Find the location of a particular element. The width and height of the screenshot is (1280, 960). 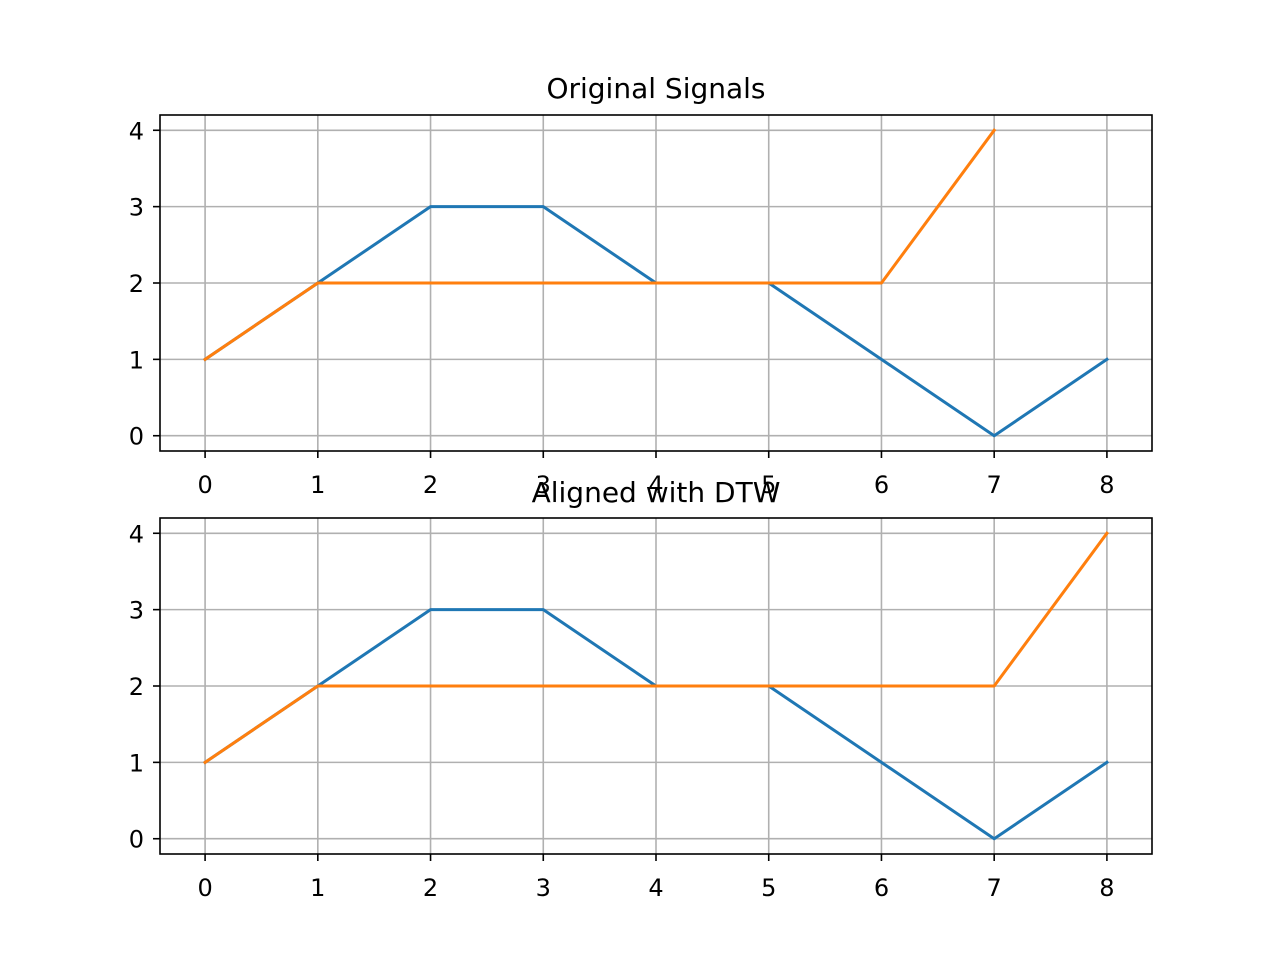

subplot-title: Aligned with DTW is located at coordinates (656, 492).